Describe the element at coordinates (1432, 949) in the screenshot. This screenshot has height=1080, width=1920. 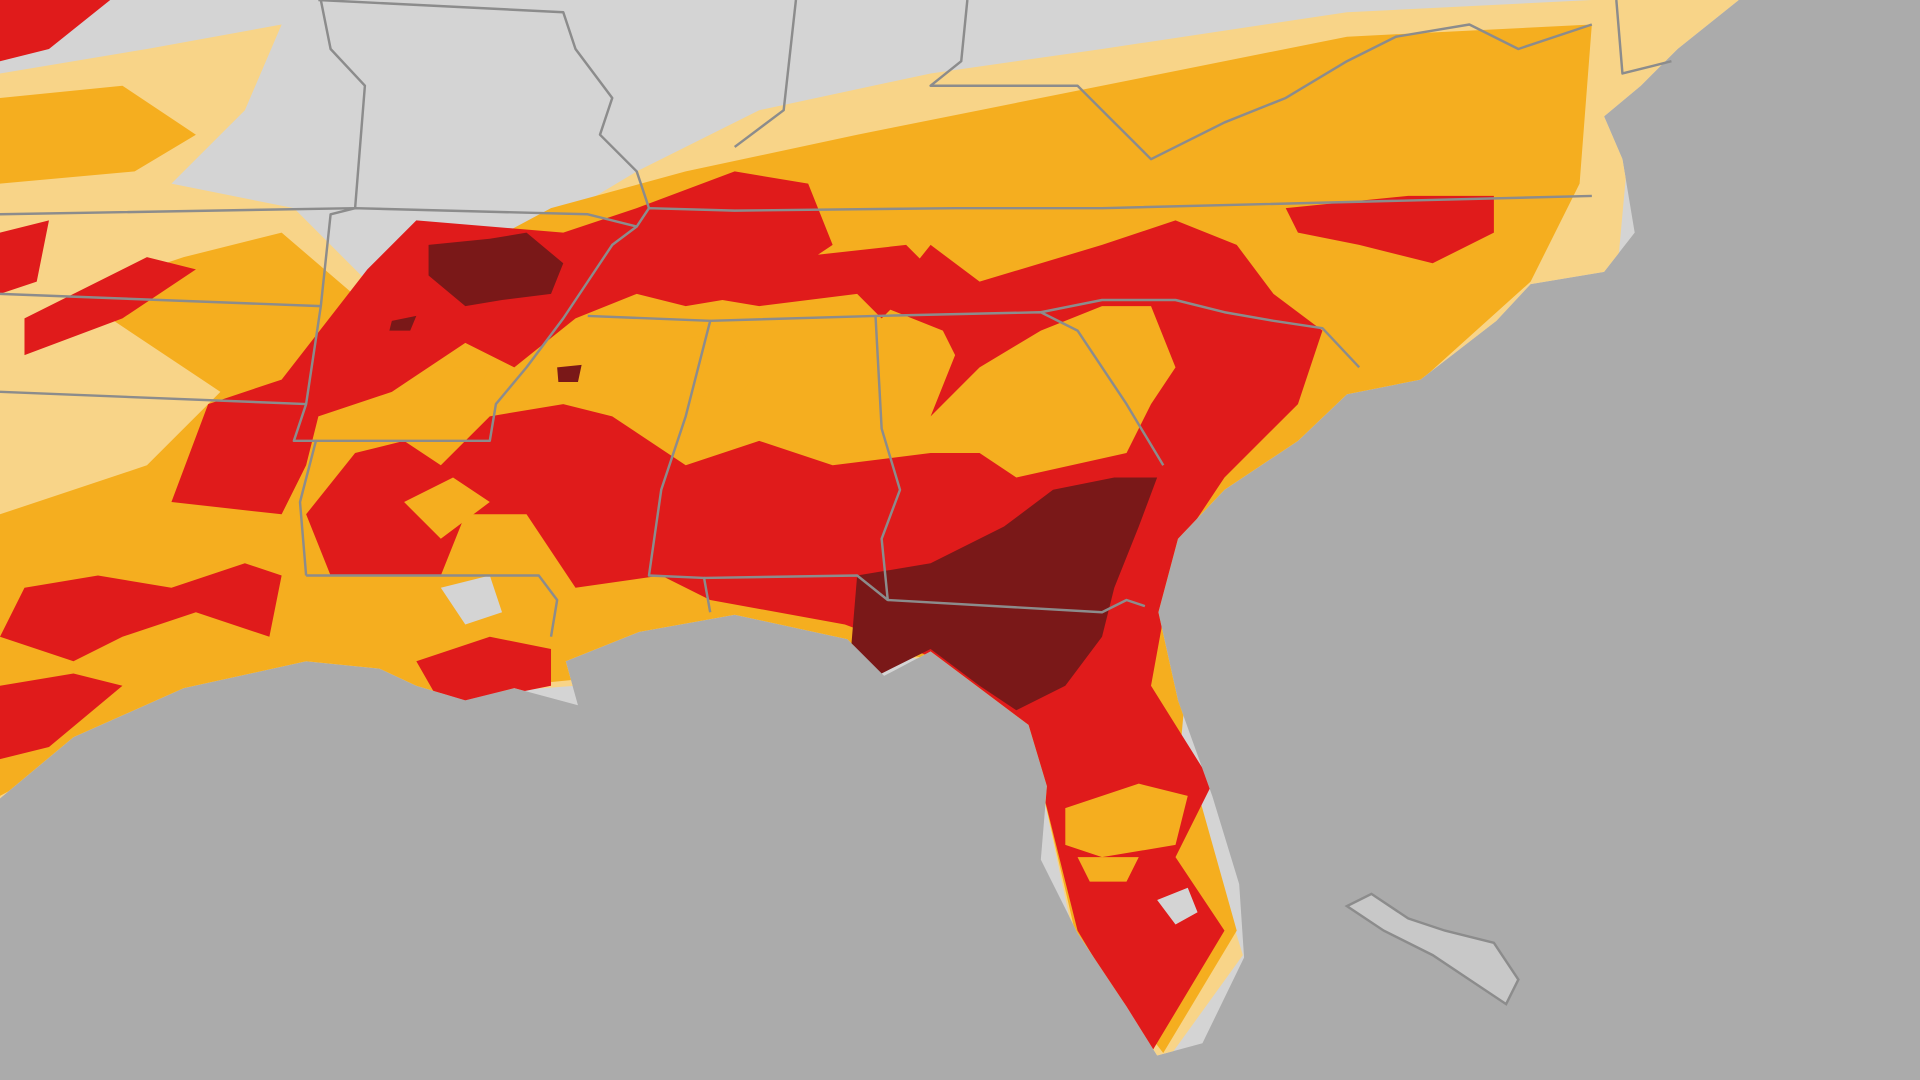
I see `islands` at that location.